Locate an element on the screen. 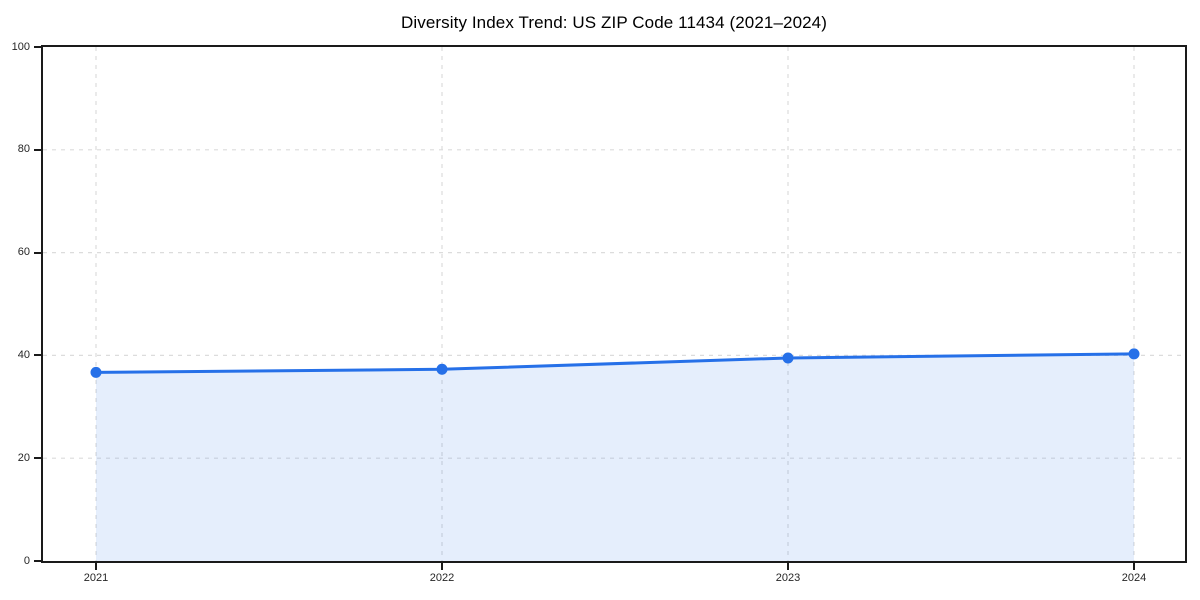  y-tick-label: 0 is located at coordinates (26, 560).